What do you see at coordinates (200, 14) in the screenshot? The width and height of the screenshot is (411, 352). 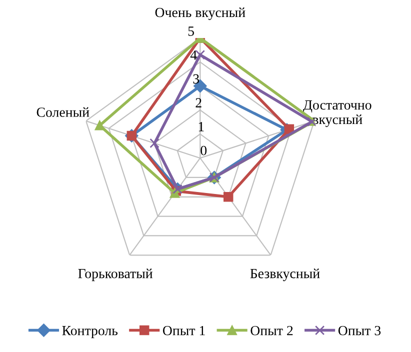 I see `spoke-label: Очень вкусный` at bounding box center [200, 14].